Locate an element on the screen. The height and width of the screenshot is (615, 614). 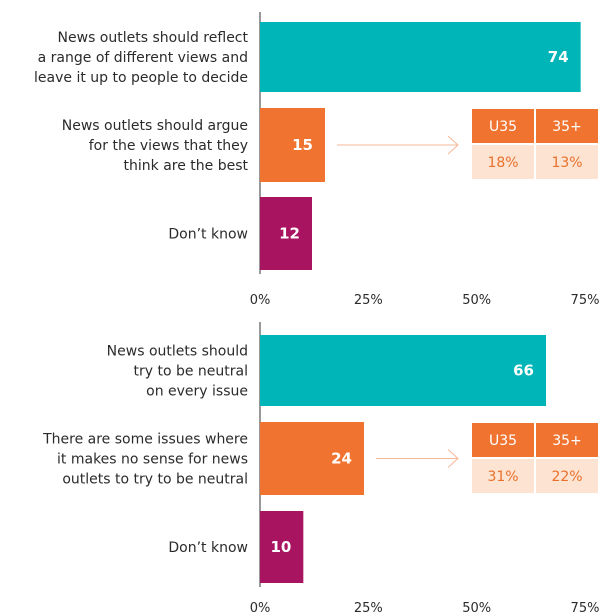
age-value-label: 13% is located at coordinates (566, 163).